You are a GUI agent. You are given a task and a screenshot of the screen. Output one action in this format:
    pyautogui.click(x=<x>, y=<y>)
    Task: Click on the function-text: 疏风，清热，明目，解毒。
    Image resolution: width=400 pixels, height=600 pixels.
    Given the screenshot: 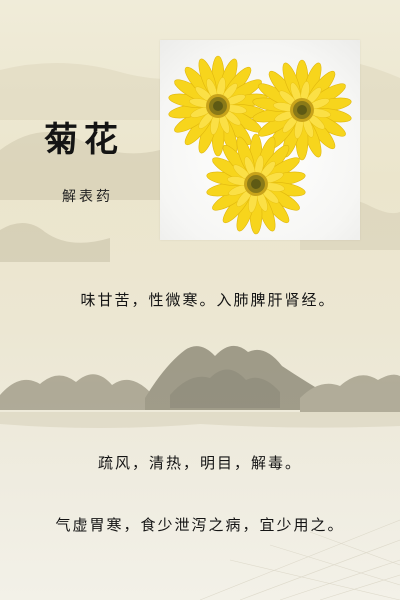 What is the action you would take?
    pyautogui.click(x=199, y=463)
    